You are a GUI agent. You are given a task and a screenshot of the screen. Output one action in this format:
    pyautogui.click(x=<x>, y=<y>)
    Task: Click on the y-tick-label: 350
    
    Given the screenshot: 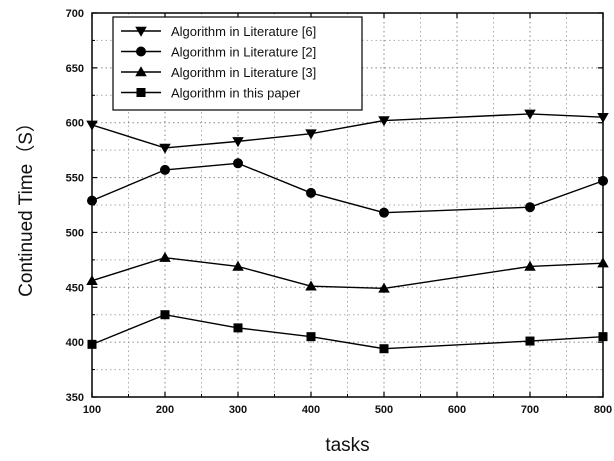 What is the action you would take?
    pyautogui.click(x=75, y=398)
    